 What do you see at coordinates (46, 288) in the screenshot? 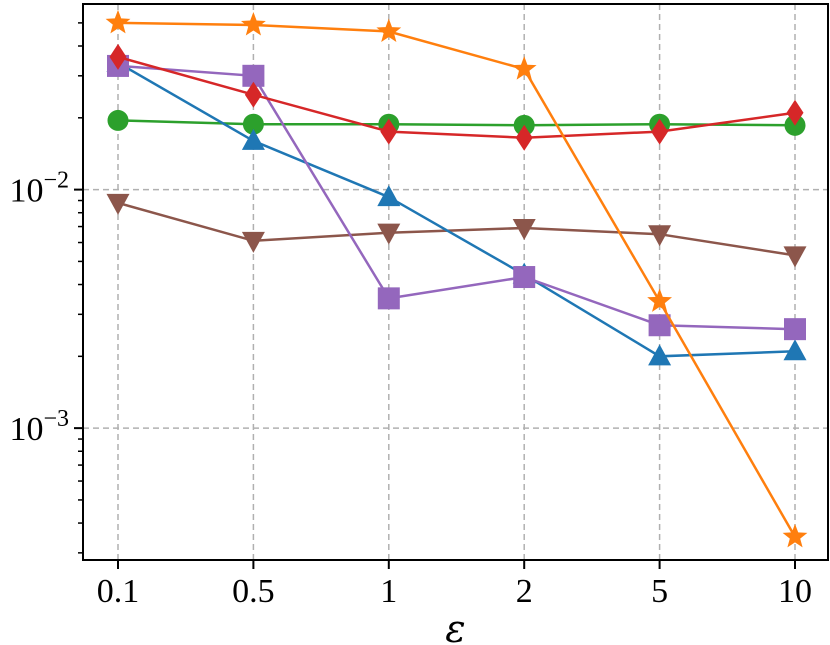
I see `y-axis: 10⁻² 10⁻³` at bounding box center [46, 288].